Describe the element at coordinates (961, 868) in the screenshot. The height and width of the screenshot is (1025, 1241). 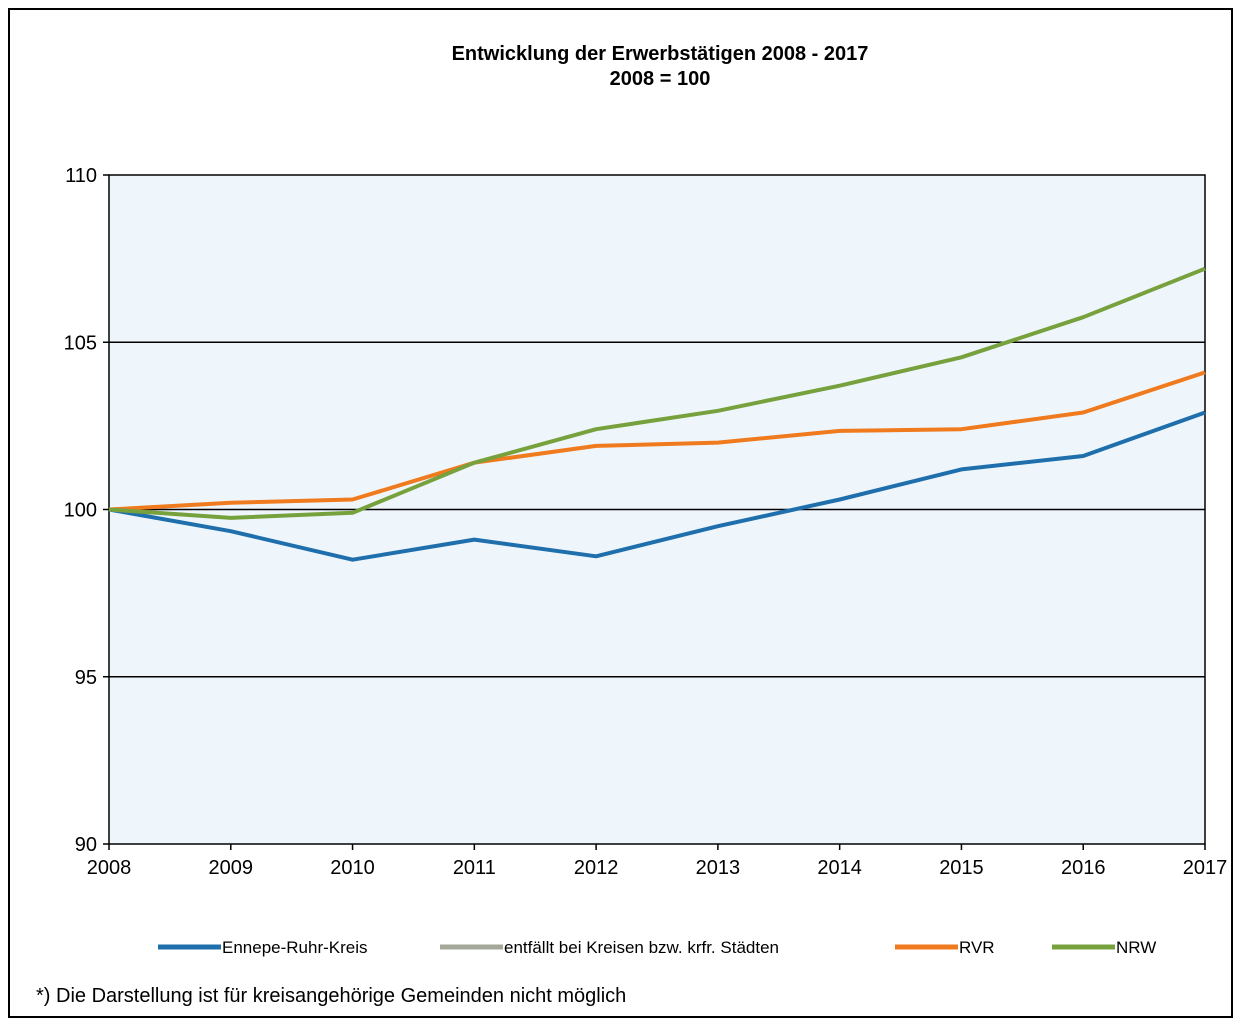
I see `x-tick-label-2015: 2015` at that location.